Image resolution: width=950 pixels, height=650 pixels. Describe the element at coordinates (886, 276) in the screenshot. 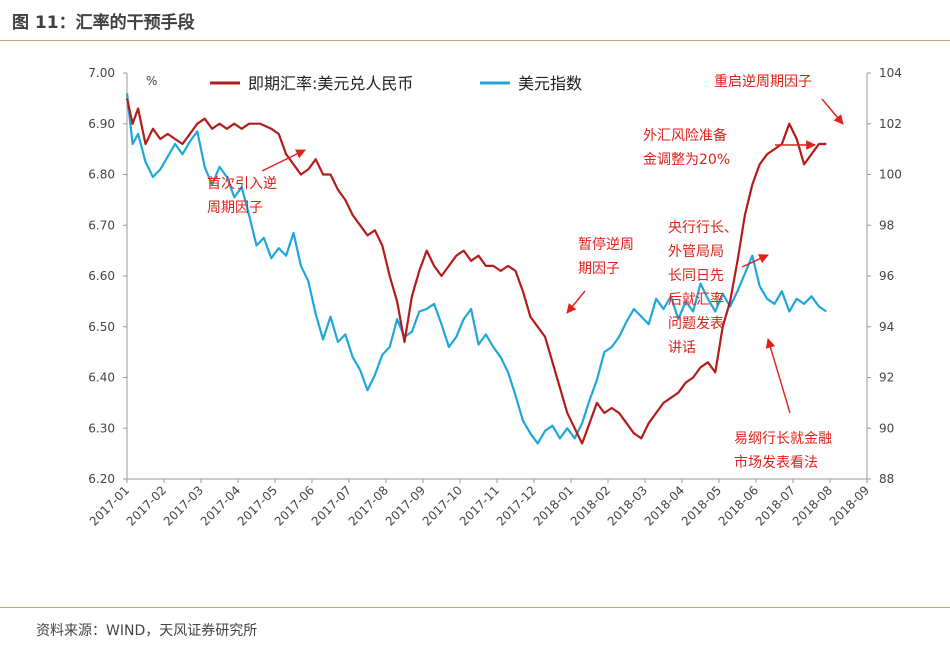

I see `y-right-tick-label: 96` at that location.